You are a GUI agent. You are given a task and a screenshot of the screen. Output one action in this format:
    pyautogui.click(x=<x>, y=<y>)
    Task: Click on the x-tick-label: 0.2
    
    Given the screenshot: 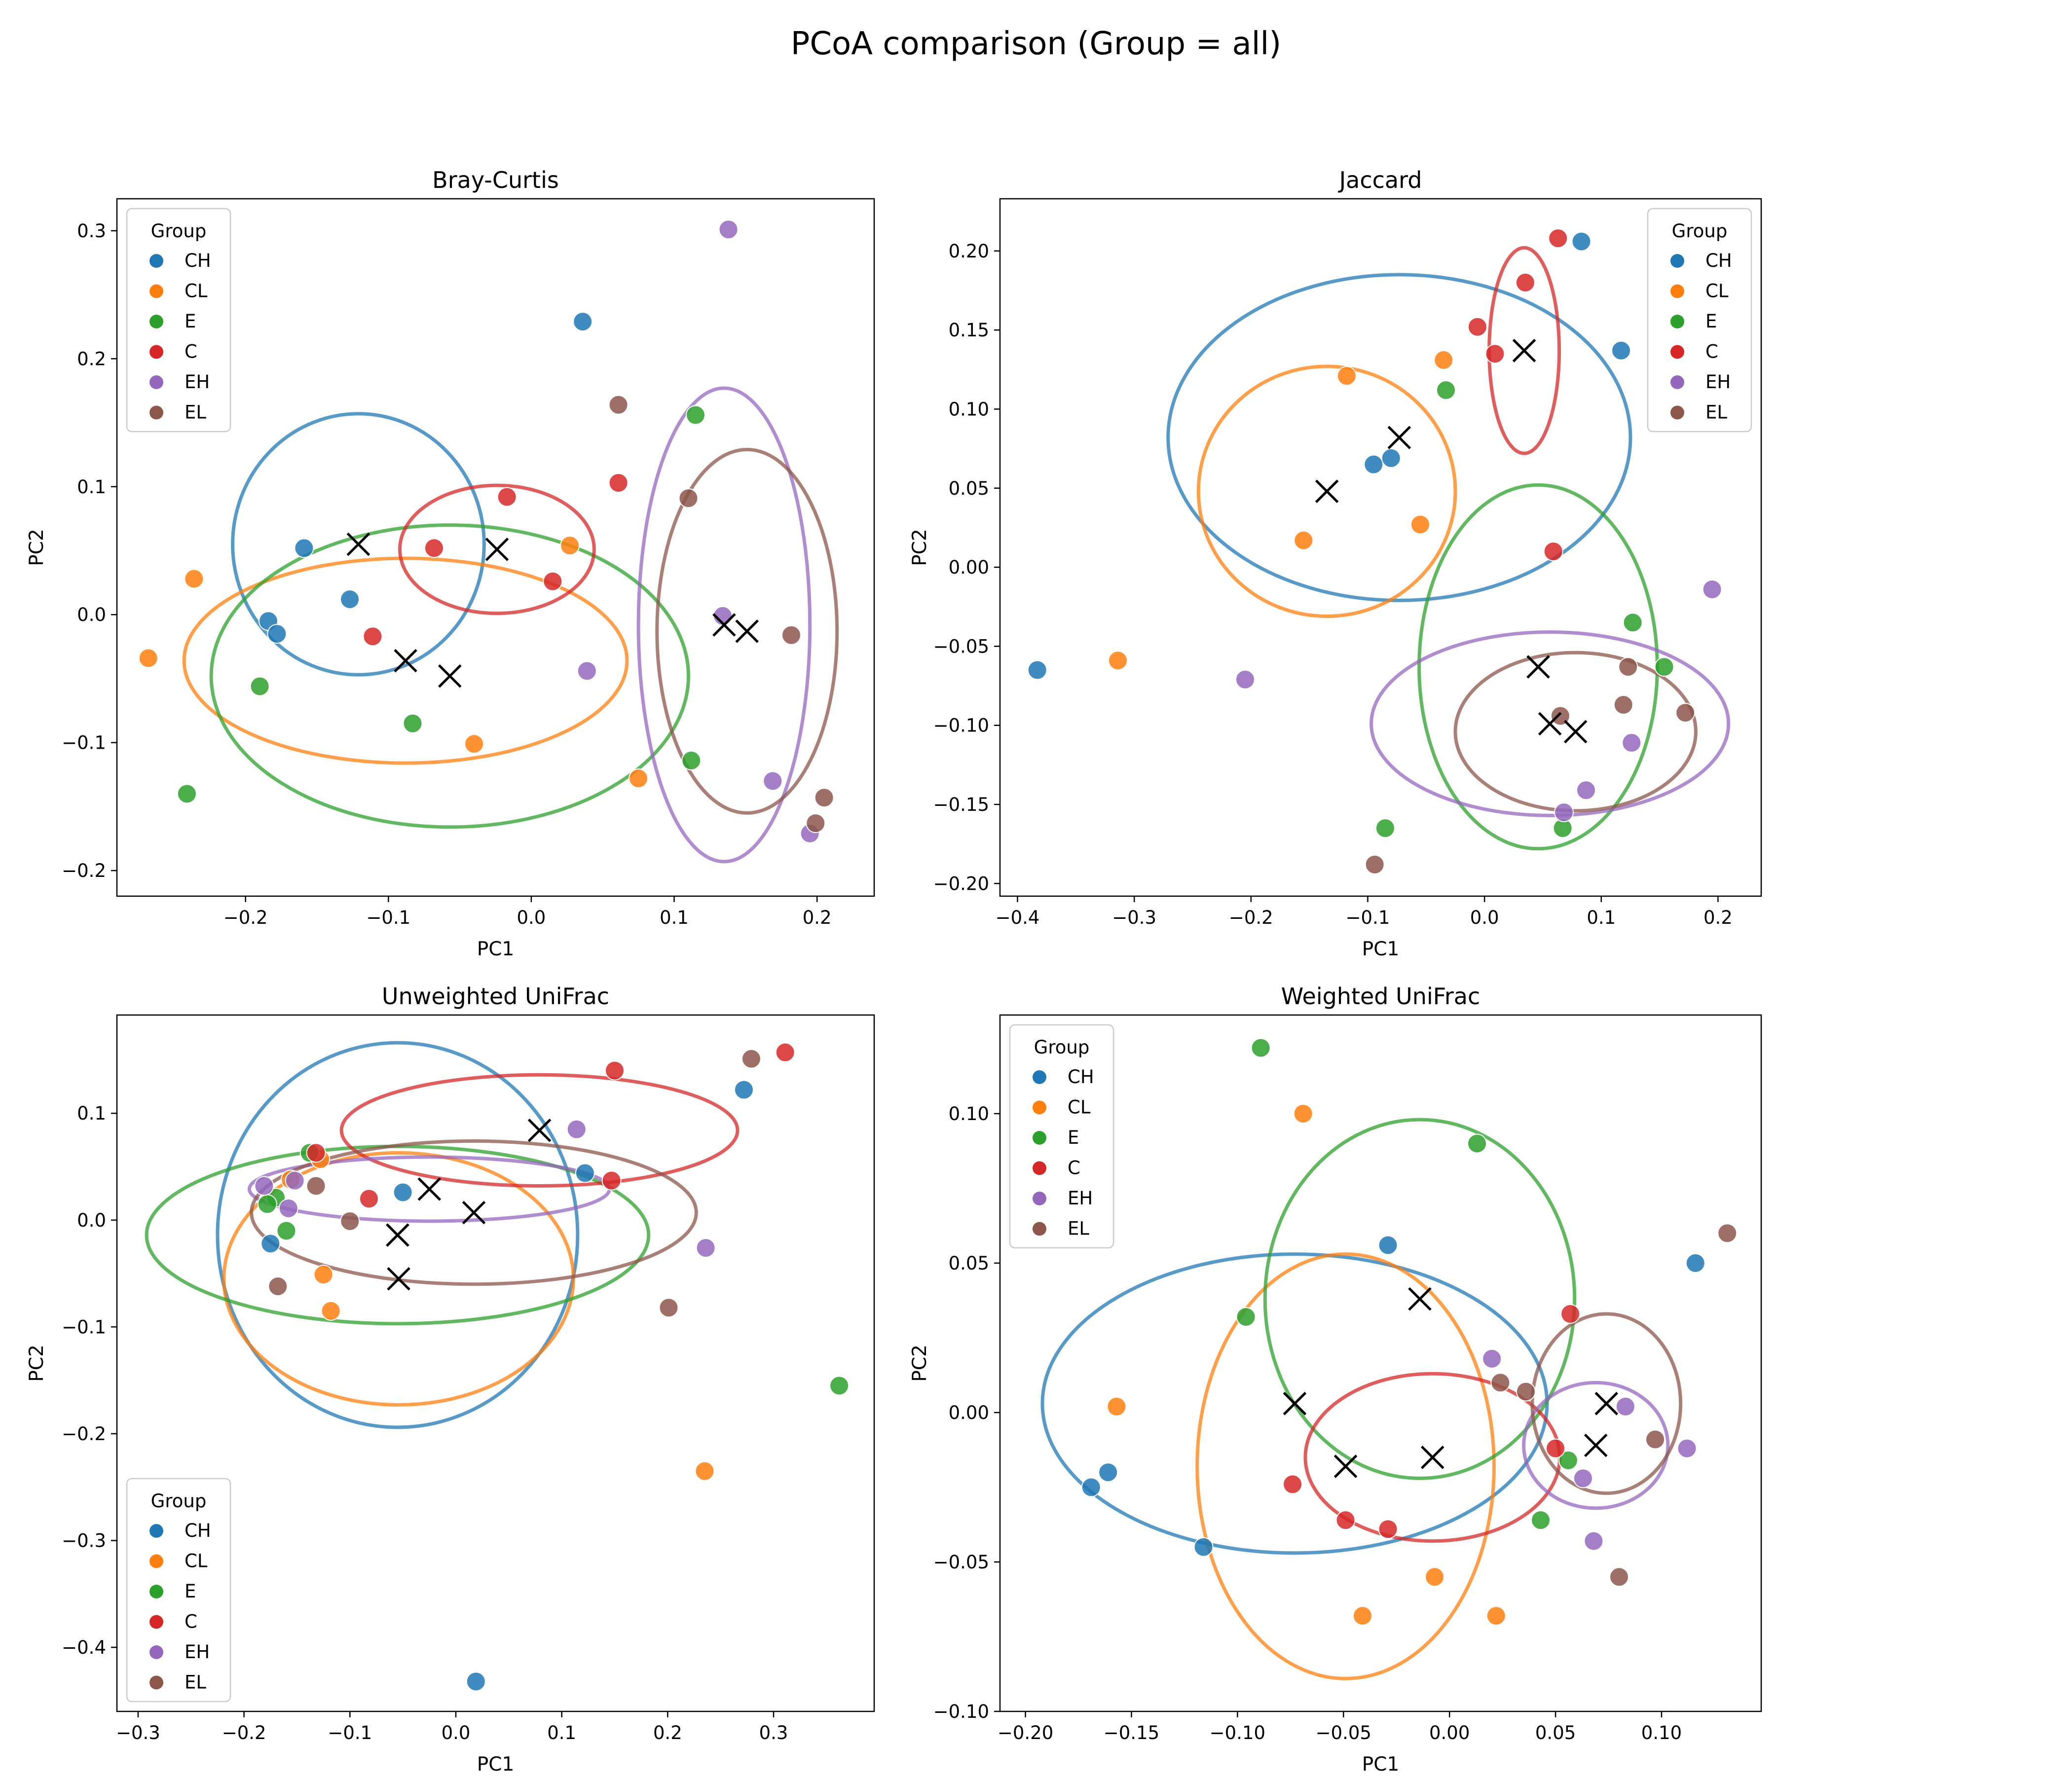 What is the action you would take?
    pyautogui.click(x=668, y=1733)
    